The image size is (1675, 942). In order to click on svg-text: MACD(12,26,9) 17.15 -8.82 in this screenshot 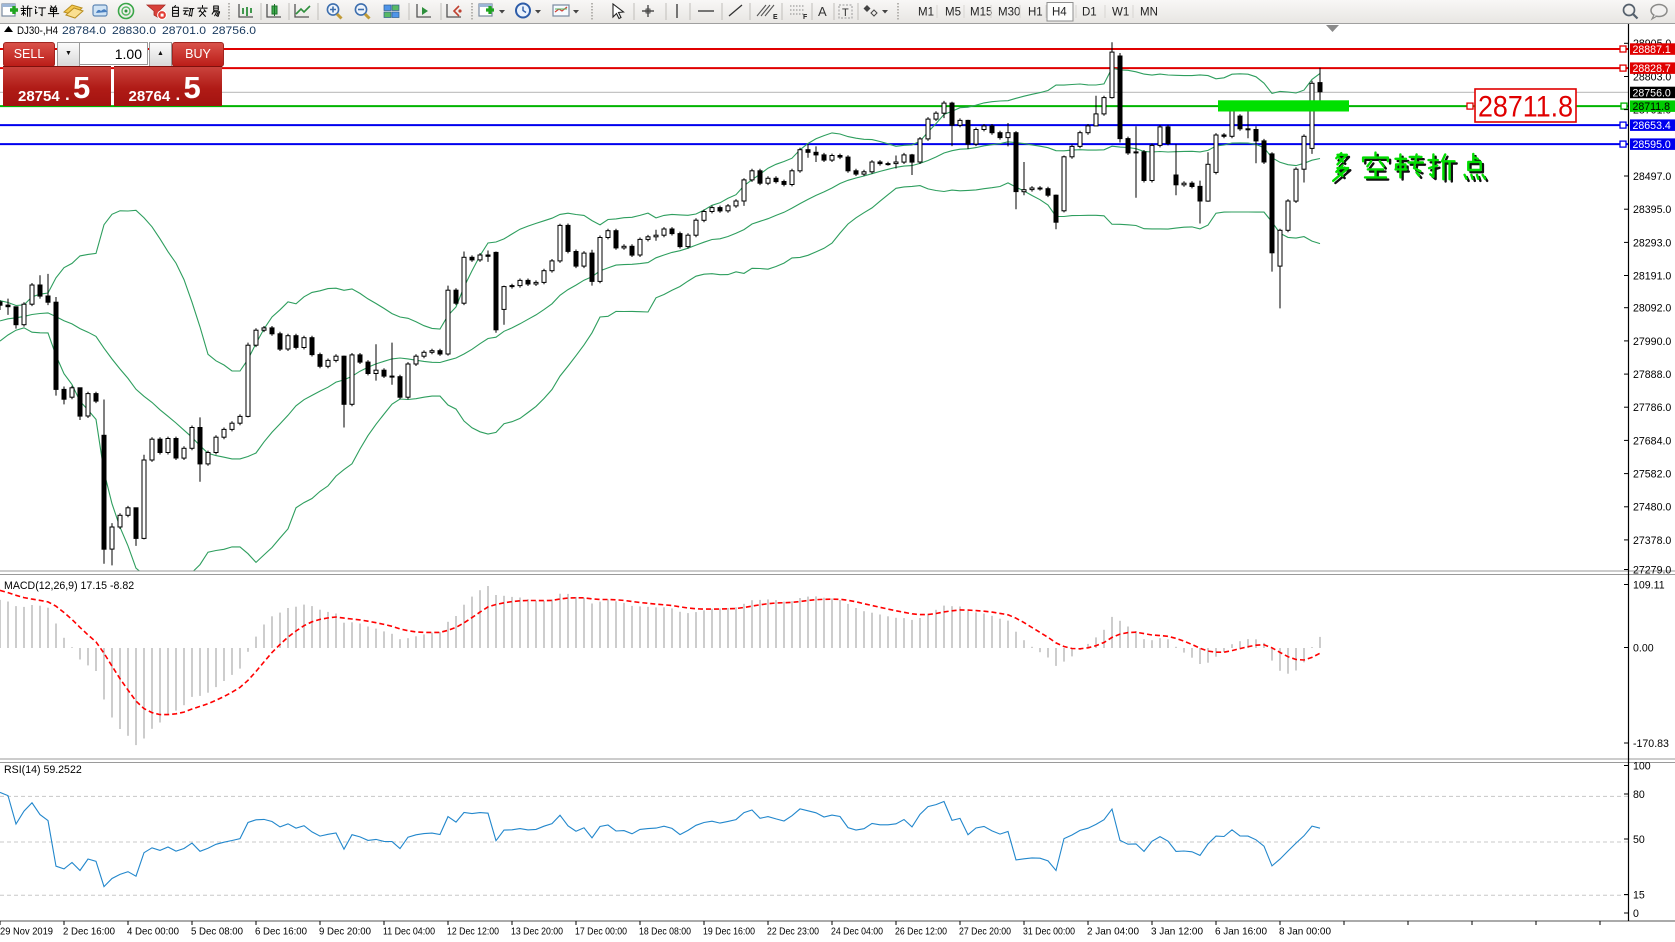, I will do `click(69, 586)`.